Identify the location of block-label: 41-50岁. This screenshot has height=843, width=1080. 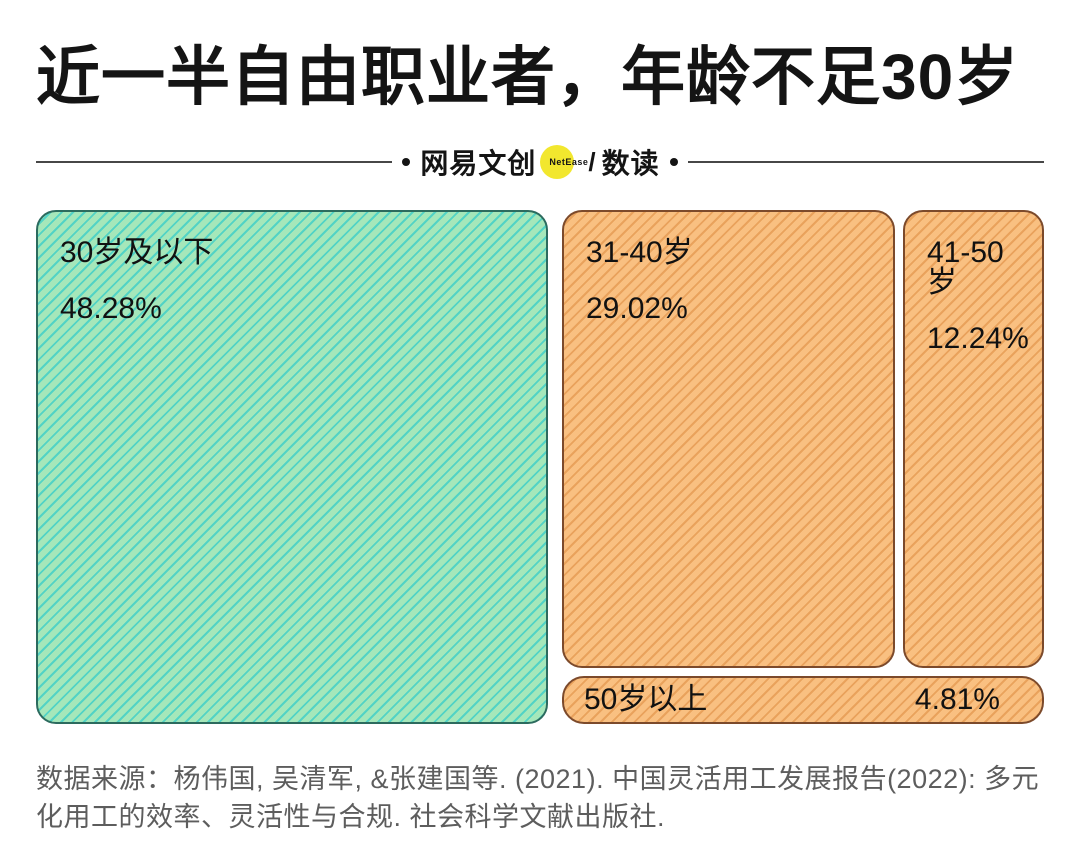
(965, 267).